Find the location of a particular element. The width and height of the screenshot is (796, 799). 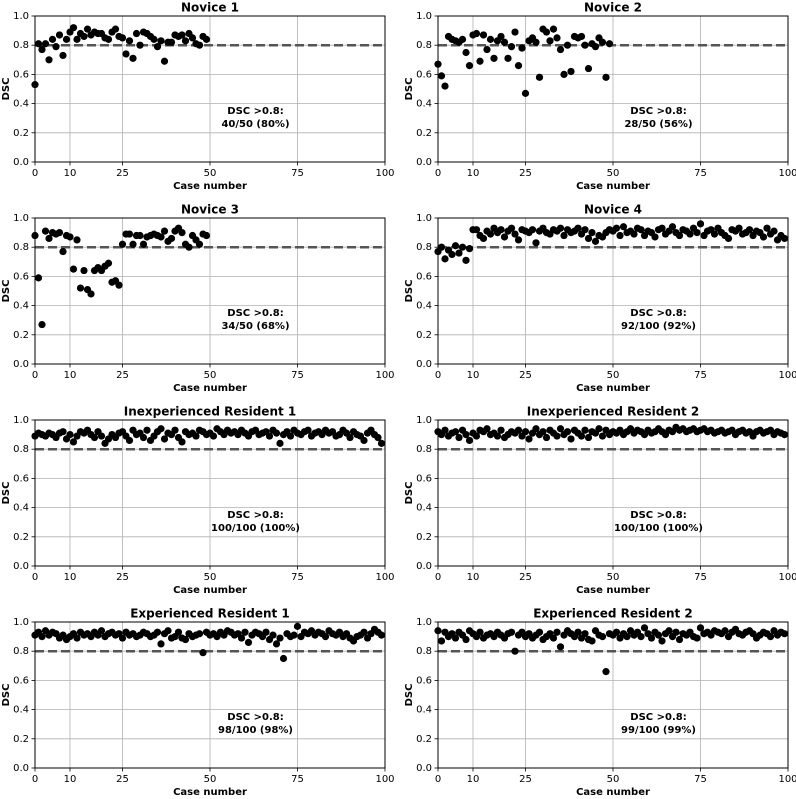

chart-title: Inexperienced Resident 1 is located at coordinates (210, 412).